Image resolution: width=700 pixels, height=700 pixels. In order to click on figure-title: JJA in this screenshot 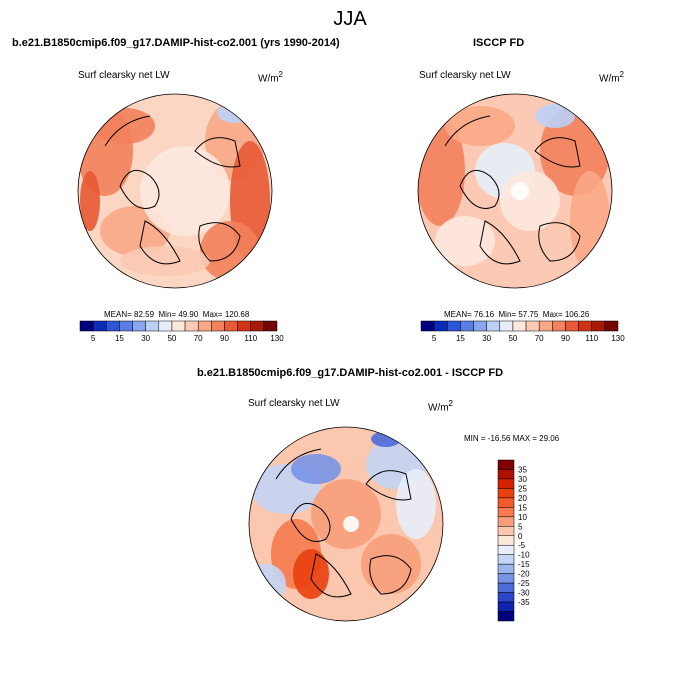, I will do `click(350, 19)`.